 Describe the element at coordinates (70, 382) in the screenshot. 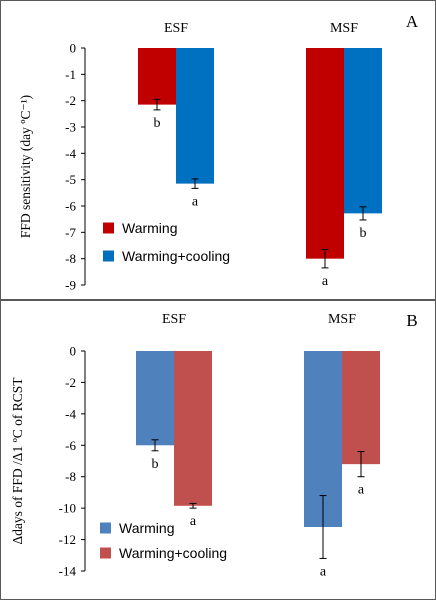

I see `panel-b-y-tick-label: -2` at that location.